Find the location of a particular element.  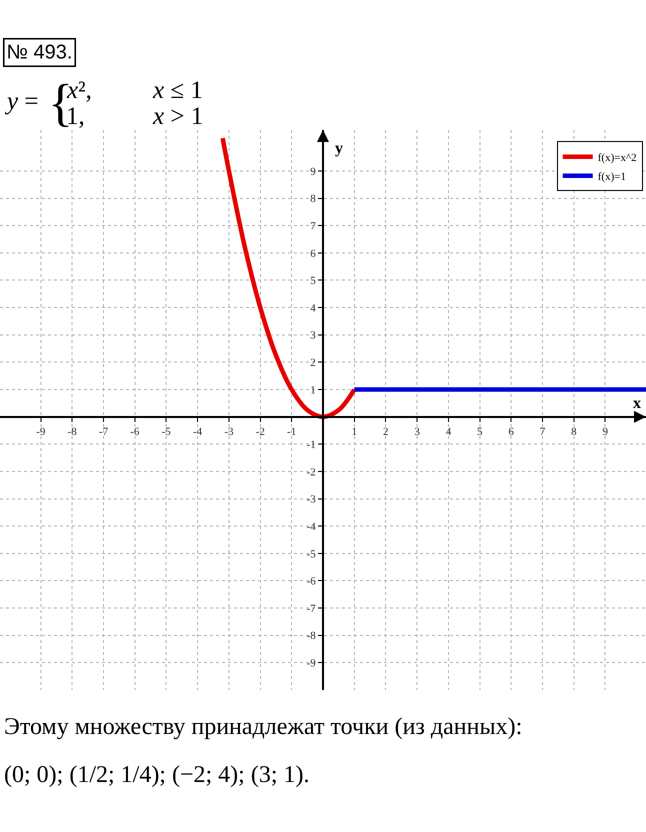

legend-label: f(x)=1 is located at coordinates (612, 176).